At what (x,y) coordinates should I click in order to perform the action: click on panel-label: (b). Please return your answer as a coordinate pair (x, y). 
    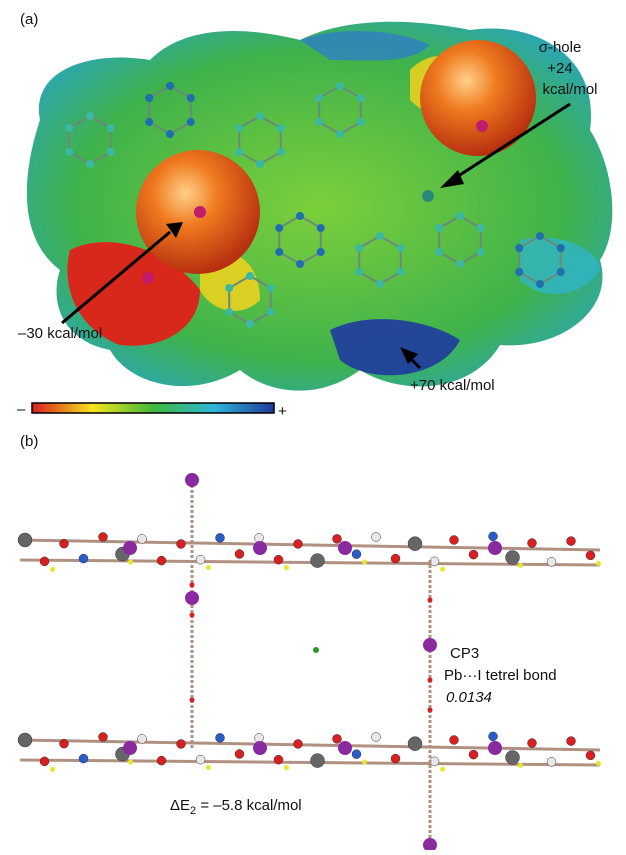
    Looking at the image, I should click on (29, 441).